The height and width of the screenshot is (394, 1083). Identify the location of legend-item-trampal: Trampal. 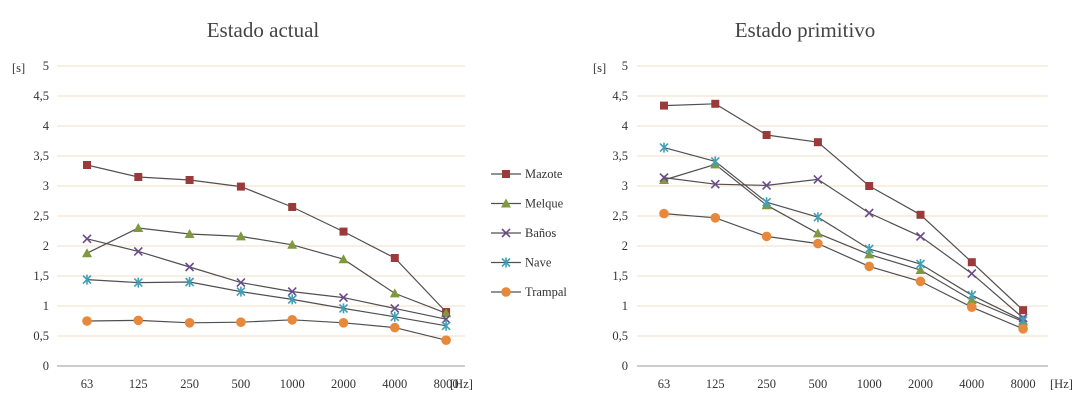
(529, 292).